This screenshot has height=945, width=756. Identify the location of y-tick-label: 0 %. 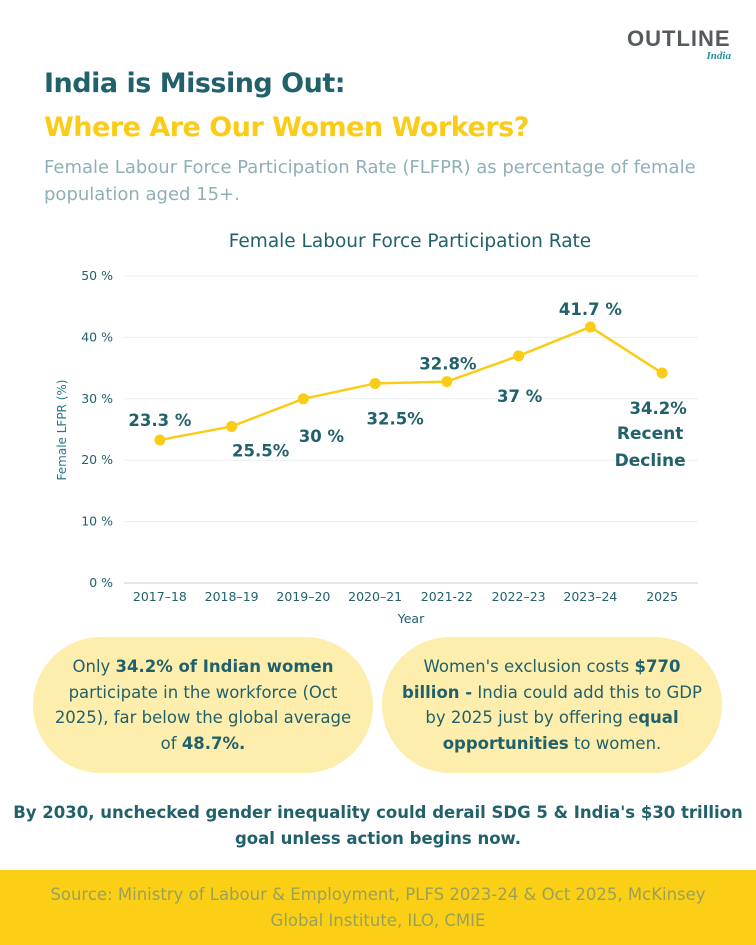
(101, 582).